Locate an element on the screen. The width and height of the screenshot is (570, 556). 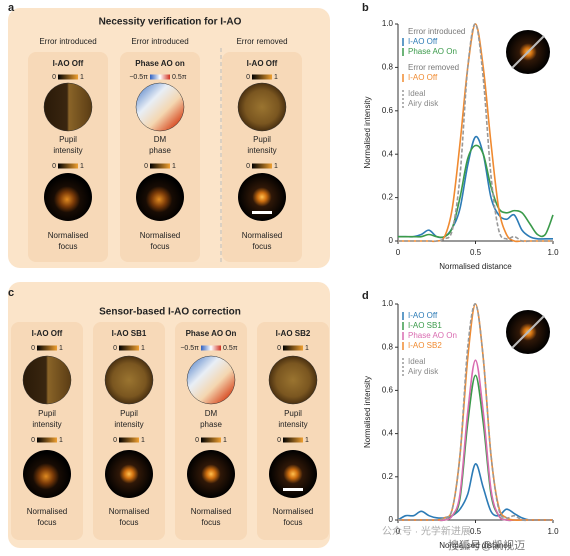
watermark: 公众号 · 光学新进展 is located at coordinates (426, 531).